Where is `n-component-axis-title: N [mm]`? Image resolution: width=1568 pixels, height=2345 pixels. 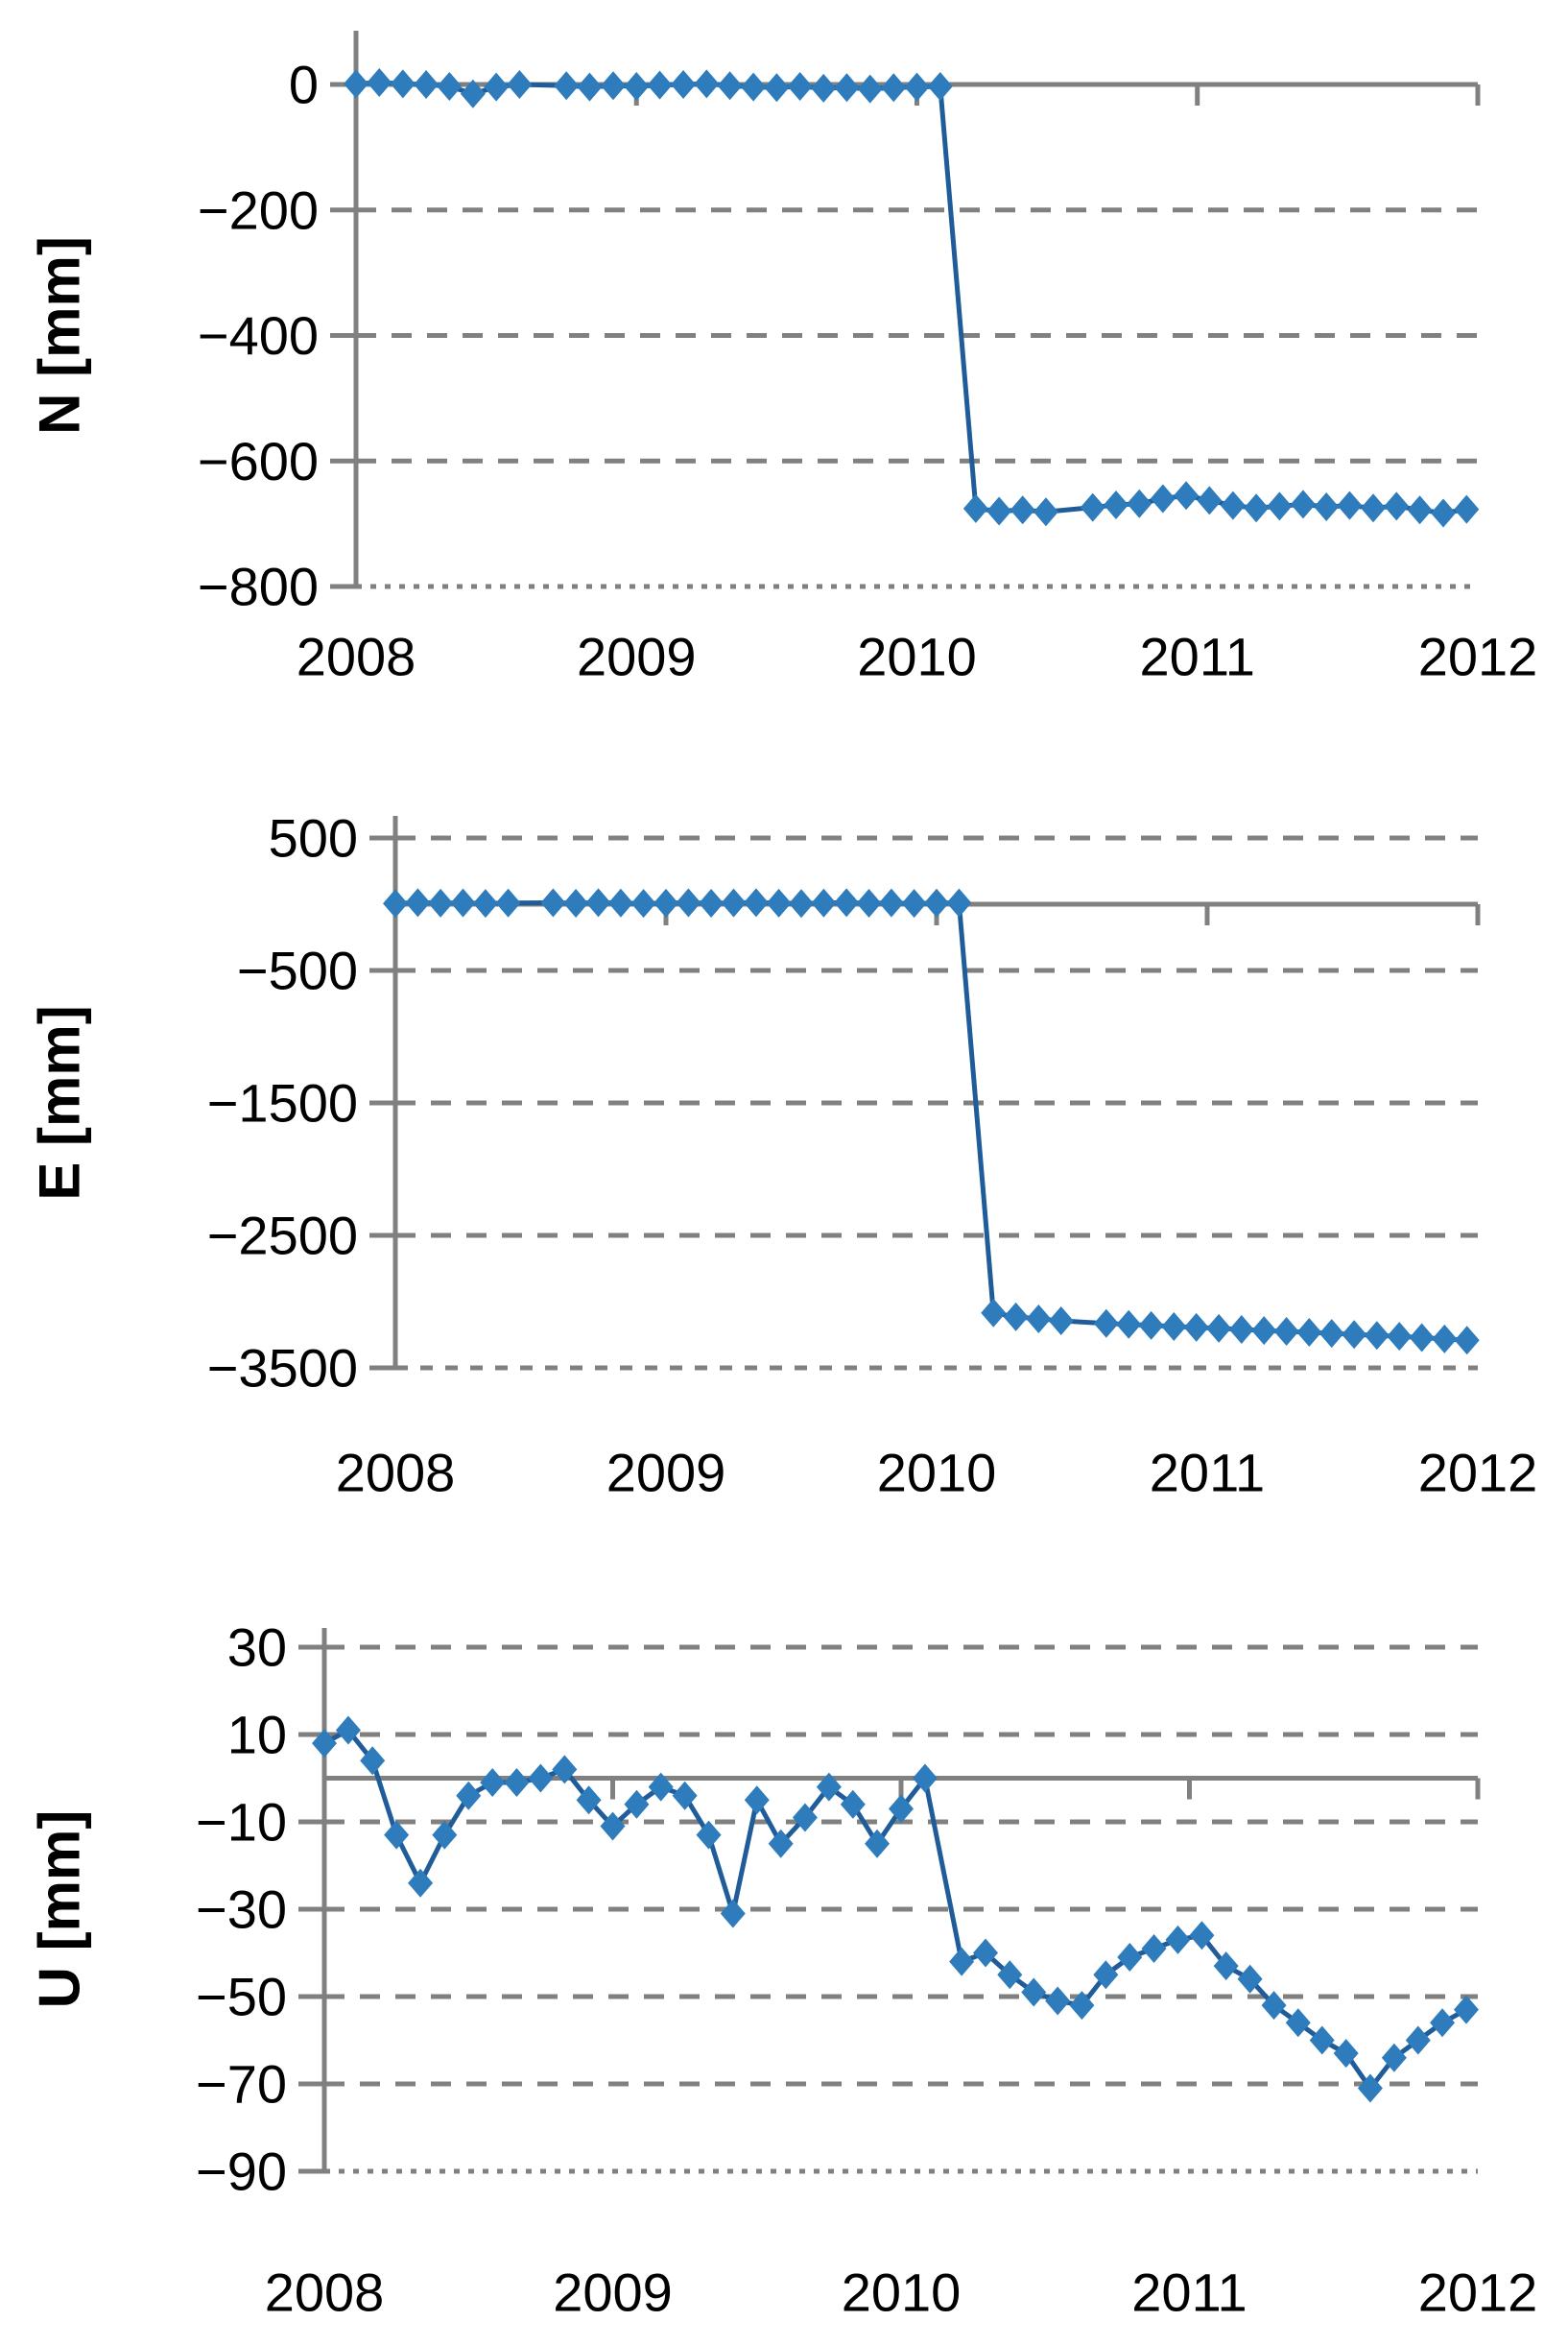
n-component-axis-title: N [mm] is located at coordinates (60, 335).